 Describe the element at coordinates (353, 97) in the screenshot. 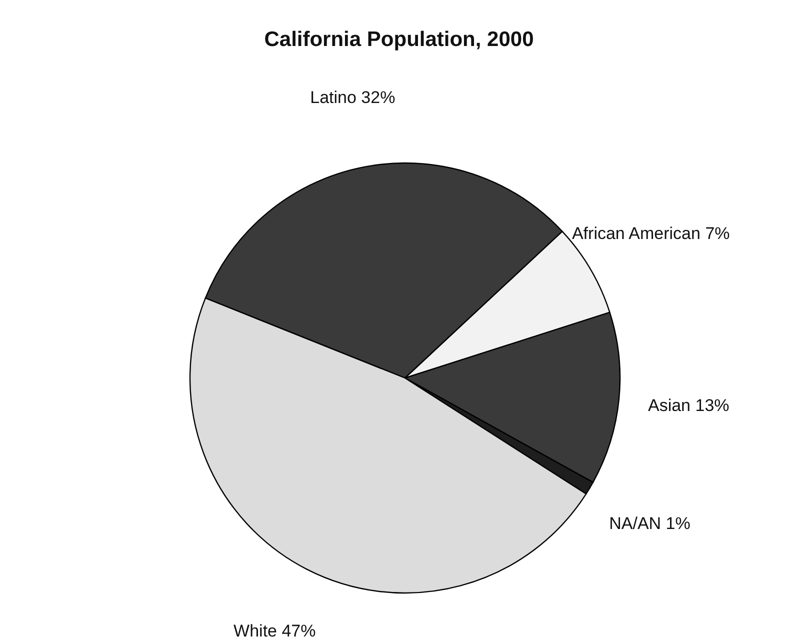

I see `slice-label: Latino 32%` at that location.